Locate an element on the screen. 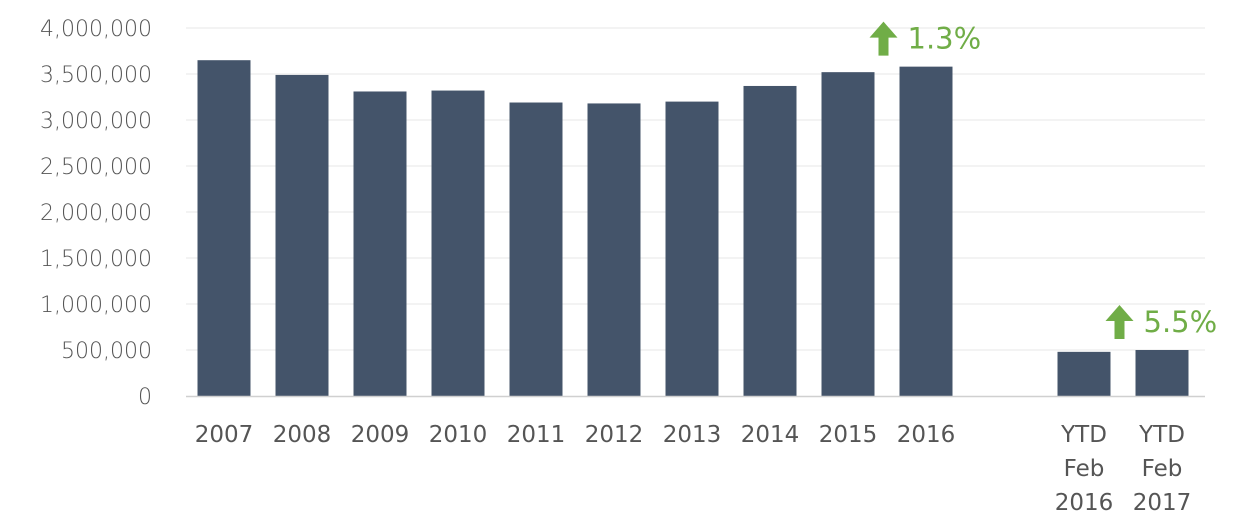 The width and height of the screenshot is (1260, 530). y-tick-label: 4,000,000 is located at coordinates (96, 29).